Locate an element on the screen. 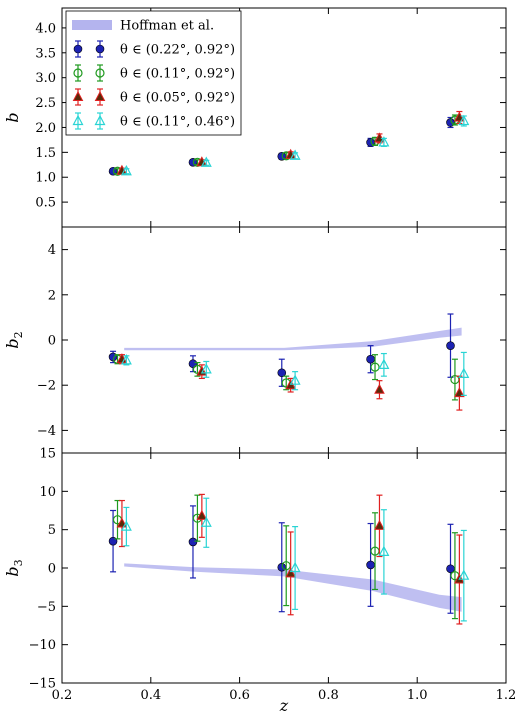 This screenshot has height=718, width=520. x-tick-labels: 0.2 0.4 0.6 0.8 1.0 1.2 is located at coordinates (284, 695).